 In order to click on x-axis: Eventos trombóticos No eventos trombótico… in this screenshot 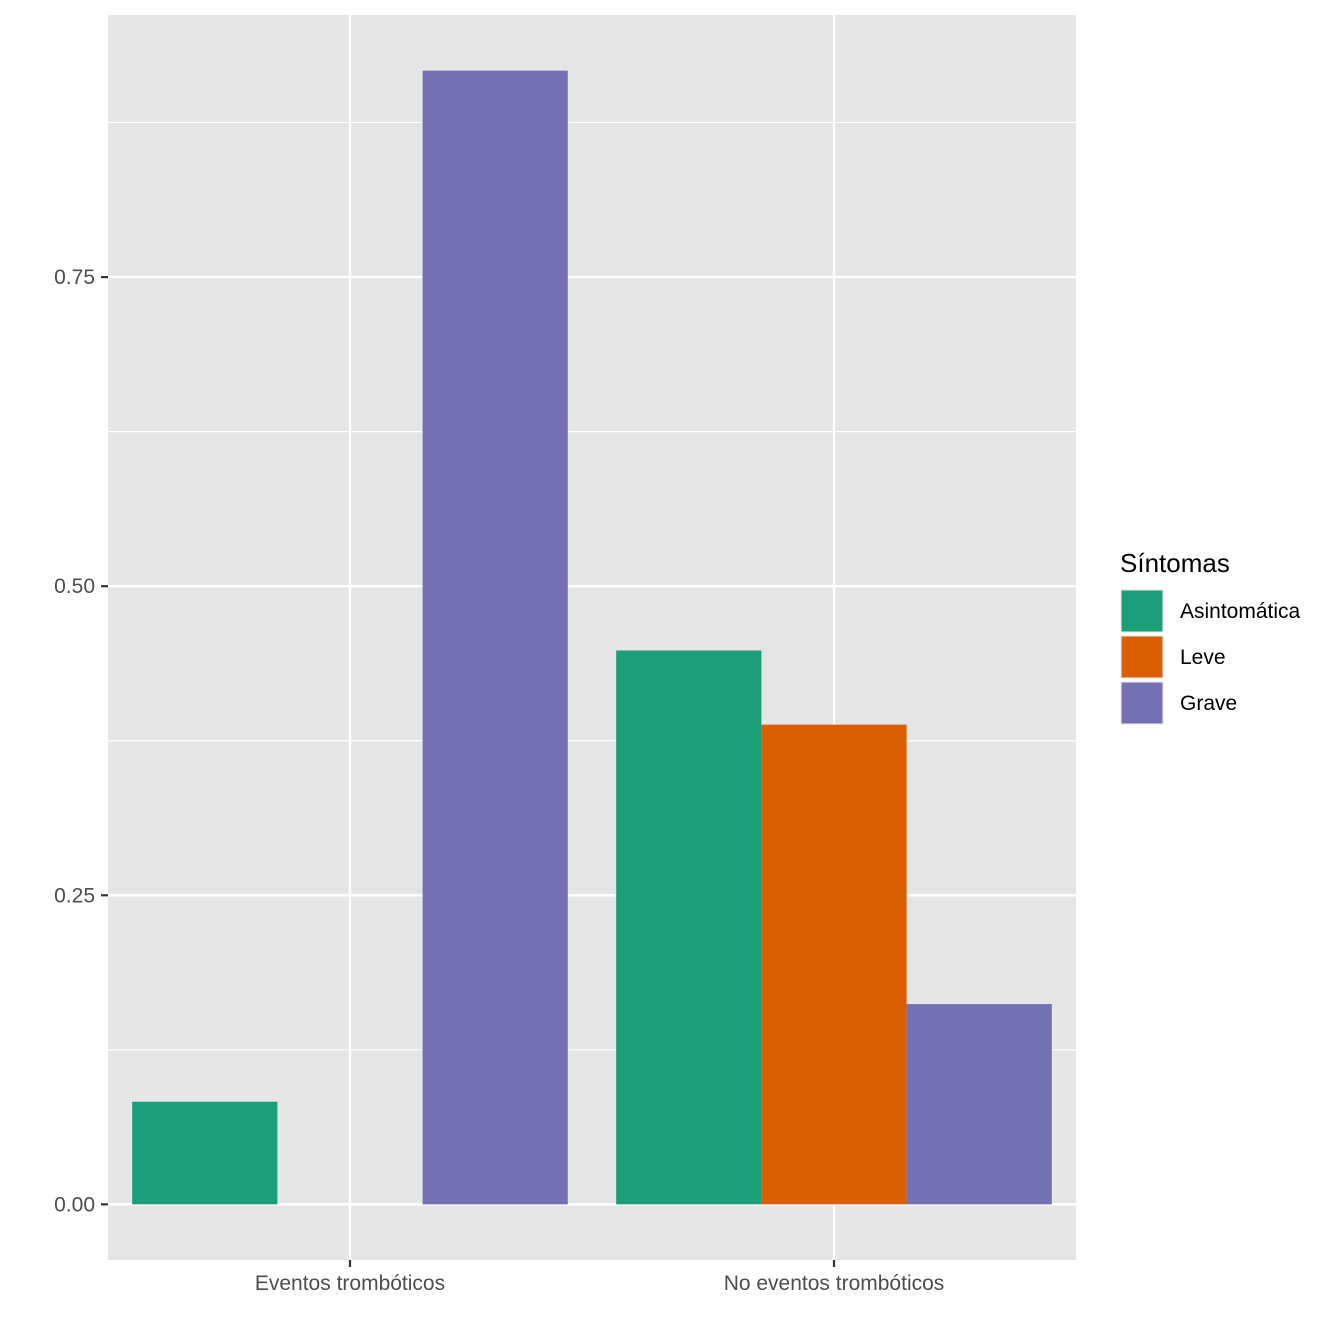, I will do `click(599, 1277)`.